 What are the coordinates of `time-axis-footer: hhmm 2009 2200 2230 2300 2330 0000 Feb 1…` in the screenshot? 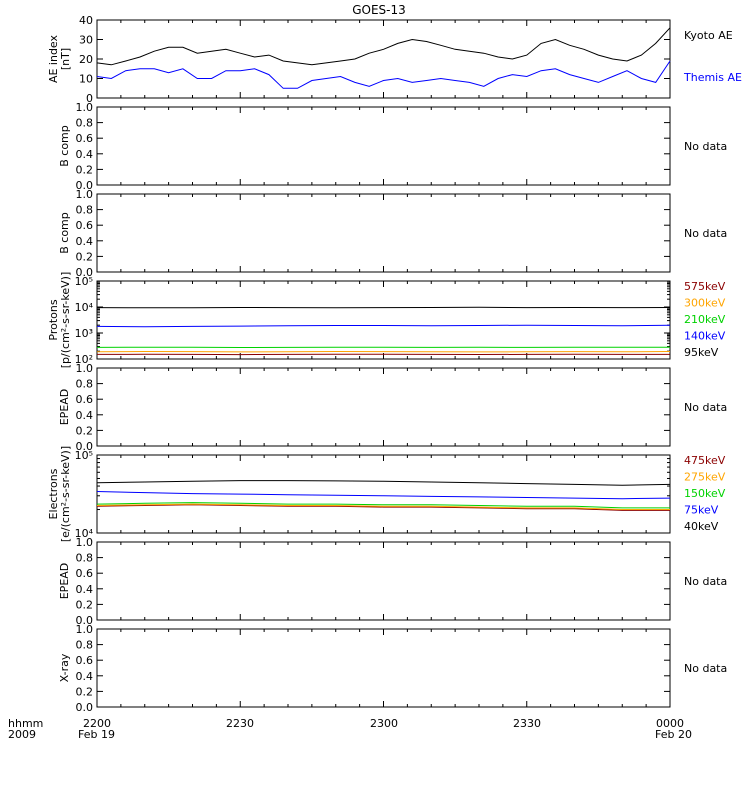 It's located at (350, 729).